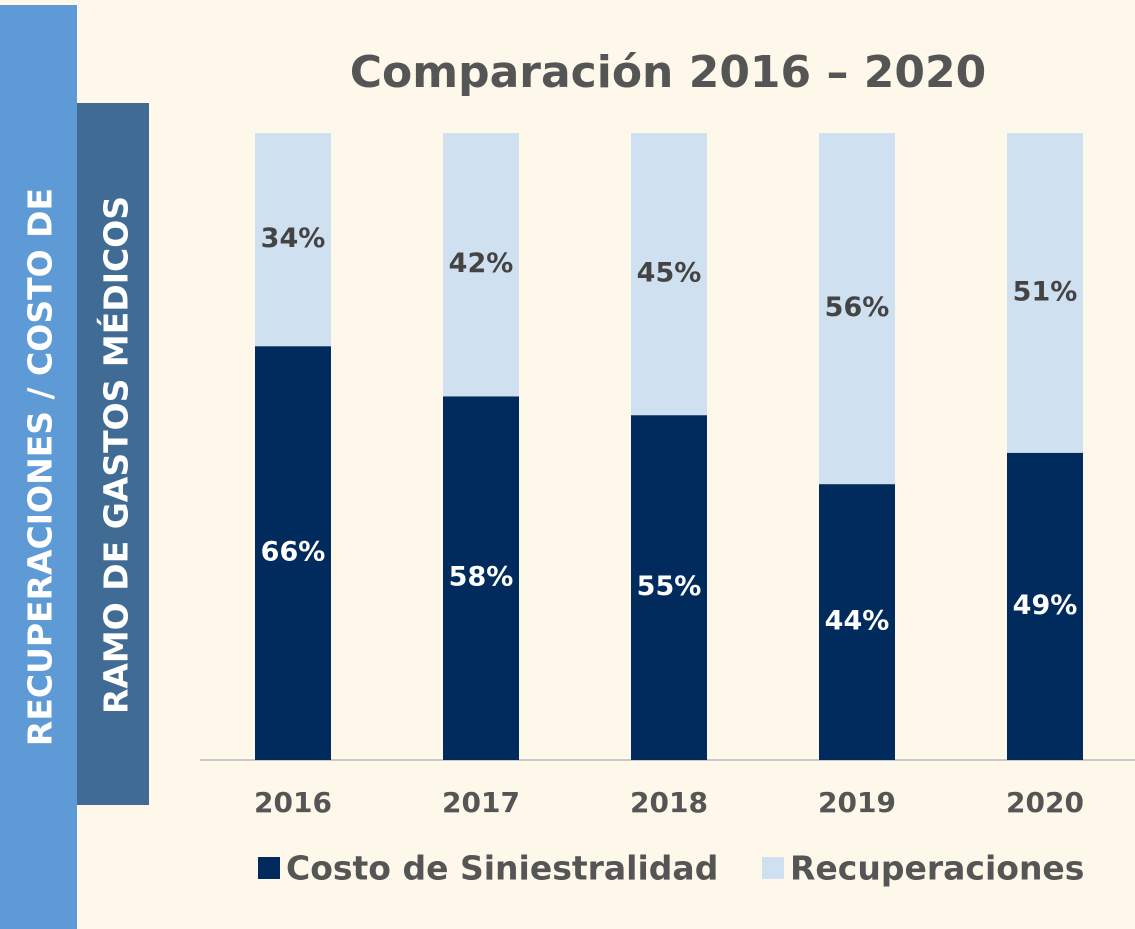  I want to click on data-label: 34%, so click(293, 238).